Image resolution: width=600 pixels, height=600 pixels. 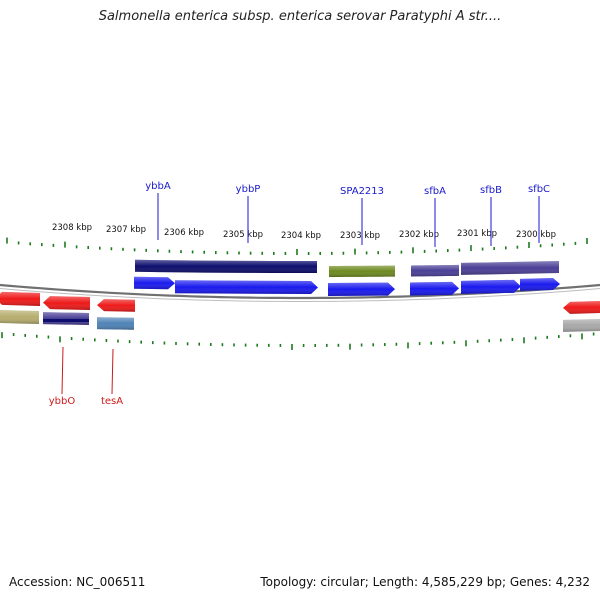 I want to click on cds-arrow-ybbo, so click(x=66, y=303).